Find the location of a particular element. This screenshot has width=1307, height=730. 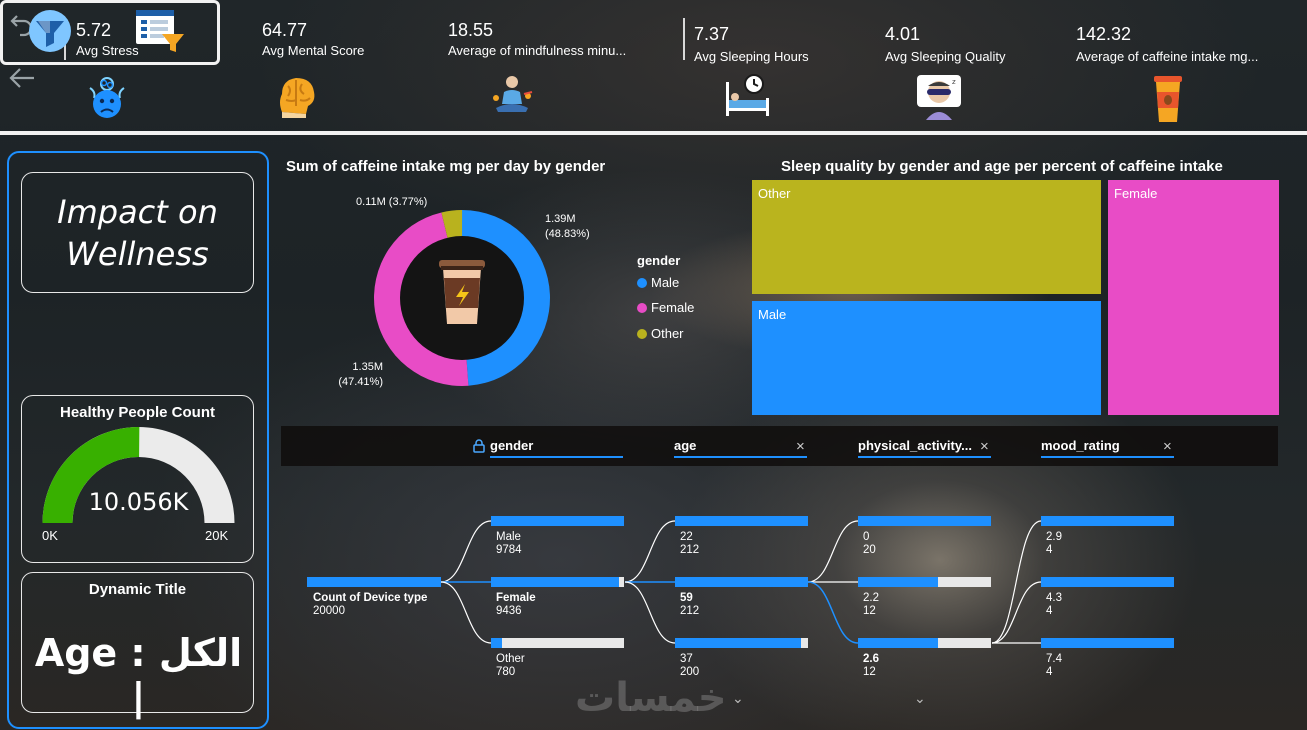

decomp-gender-value: 9436 is located at coordinates (509, 611).